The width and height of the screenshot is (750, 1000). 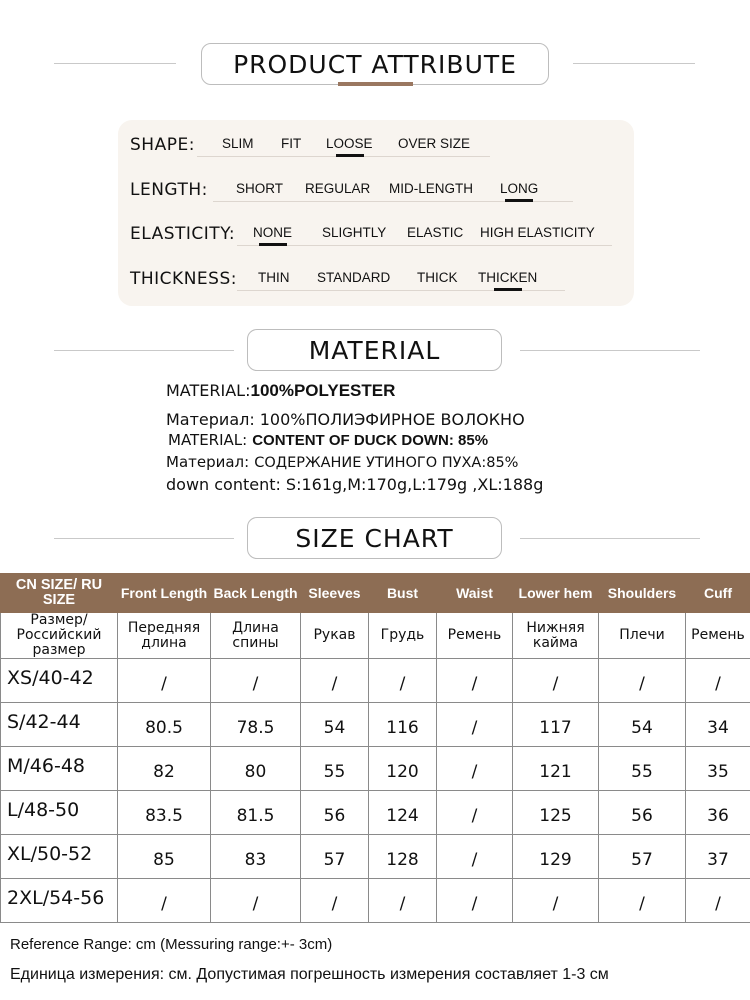 I want to click on measurement-cell: 78.5, so click(x=255, y=724).